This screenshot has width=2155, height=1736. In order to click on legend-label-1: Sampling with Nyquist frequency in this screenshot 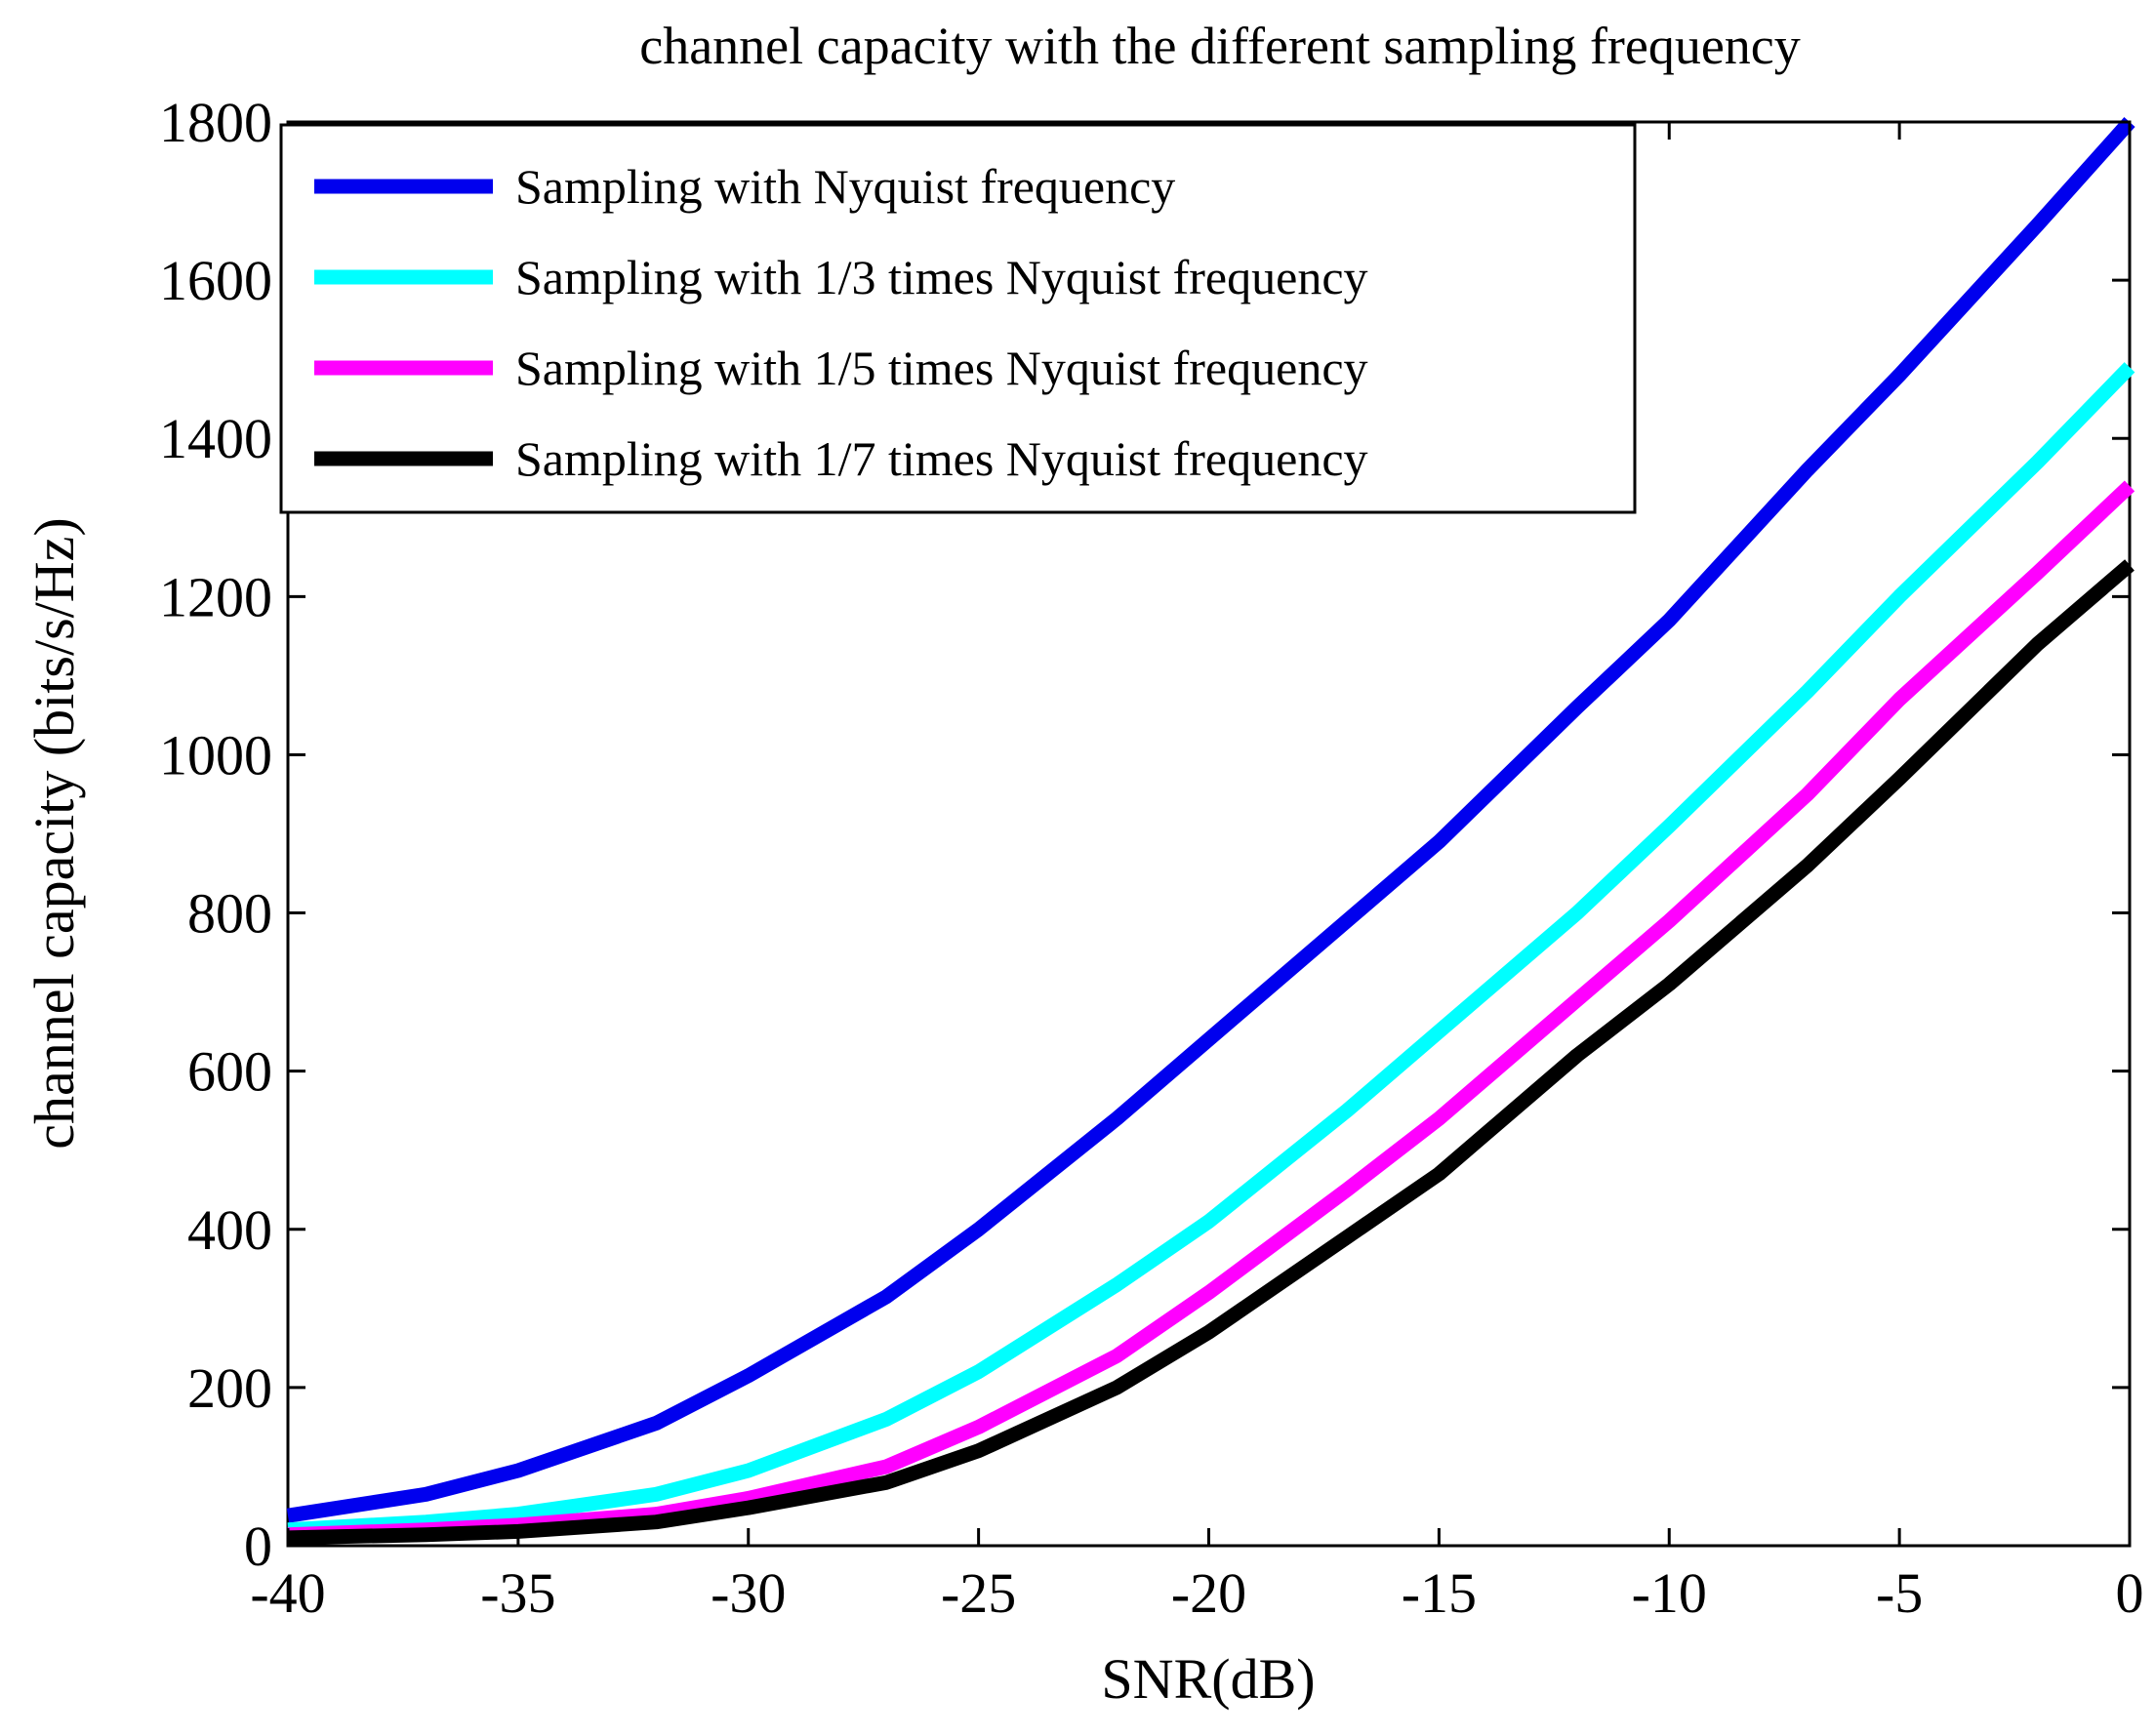, I will do `click(845, 186)`.